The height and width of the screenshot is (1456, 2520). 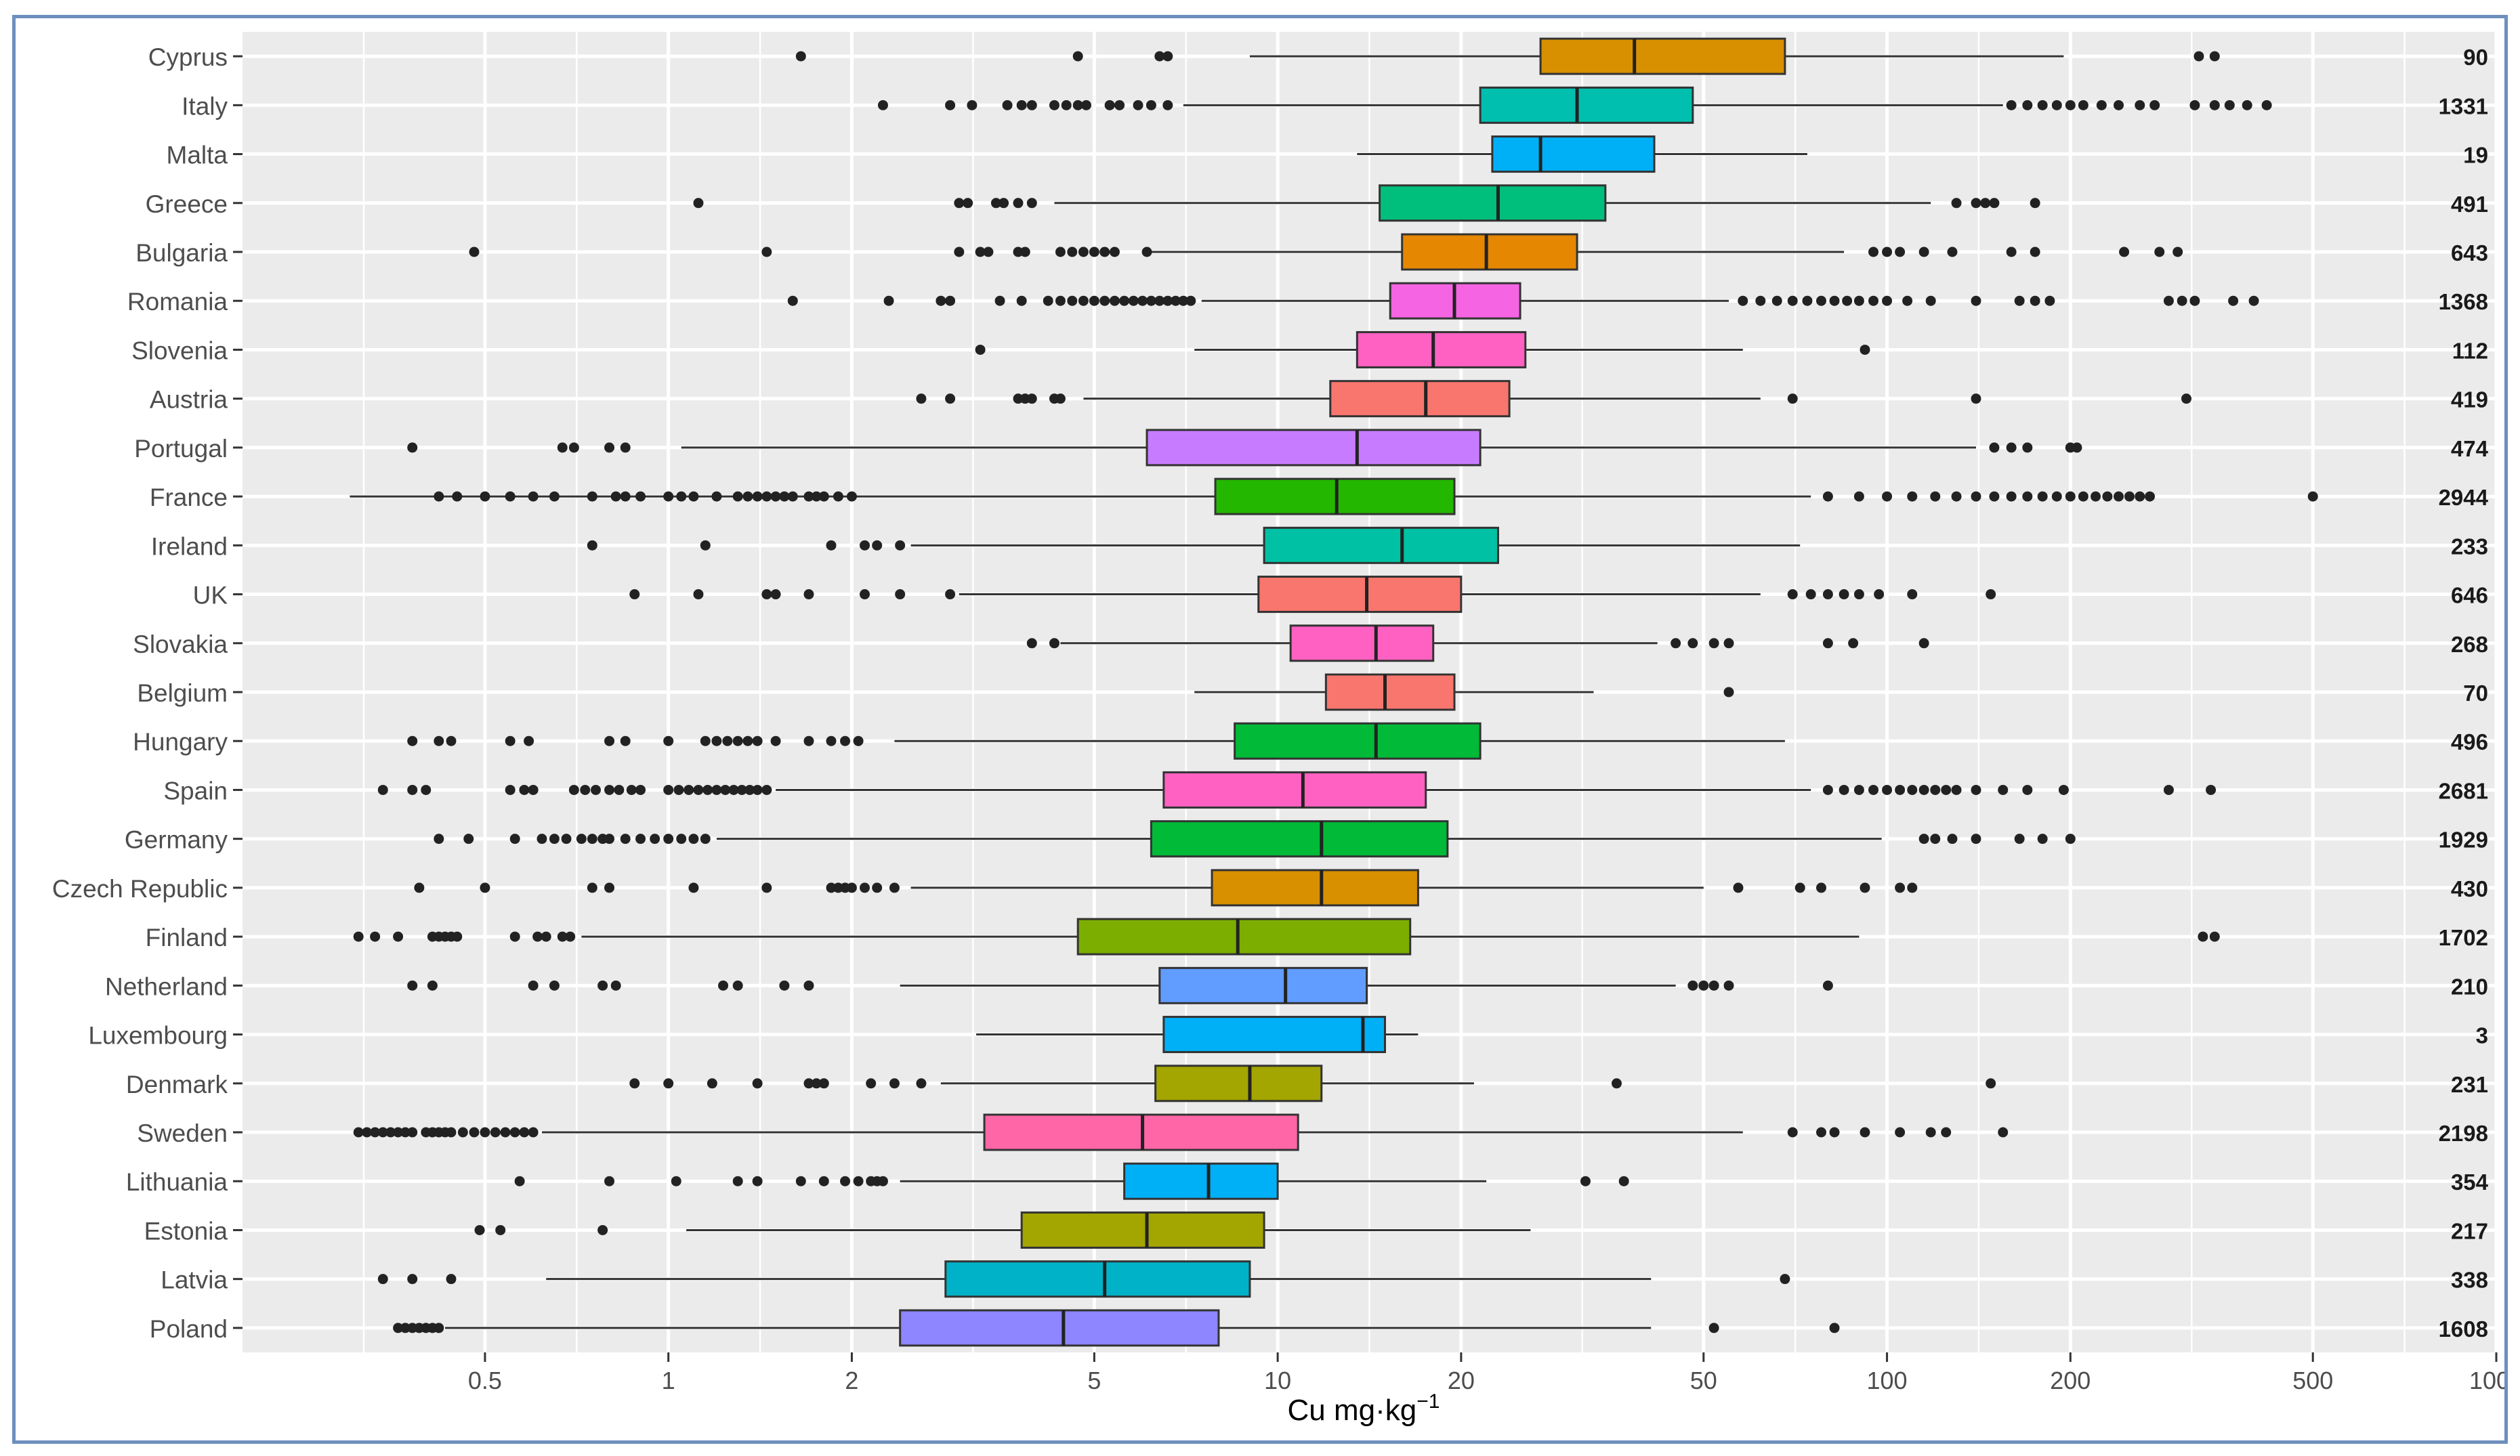 I want to click on count-france: 2944, so click(x=2464, y=497).